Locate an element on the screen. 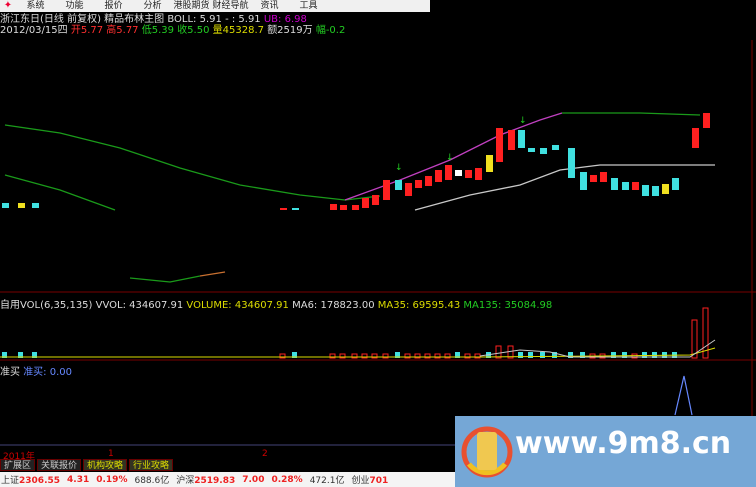  hs-change: 7.00 is located at coordinates (253, 479).